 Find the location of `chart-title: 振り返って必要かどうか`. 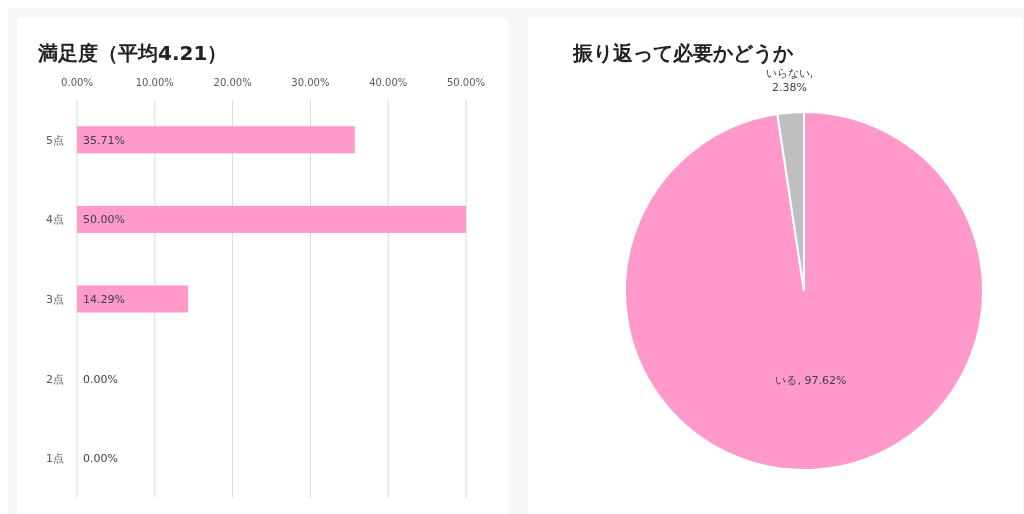

chart-title: 振り返って必要かどうか is located at coordinates (683, 53).